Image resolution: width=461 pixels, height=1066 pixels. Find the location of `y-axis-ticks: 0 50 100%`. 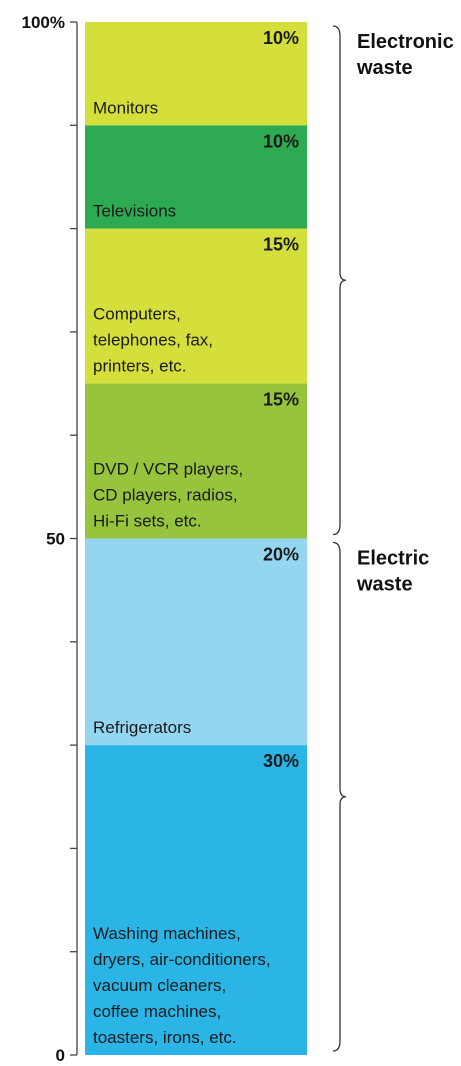

y-axis-ticks: 0 50 100% is located at coordinates (49, 539).